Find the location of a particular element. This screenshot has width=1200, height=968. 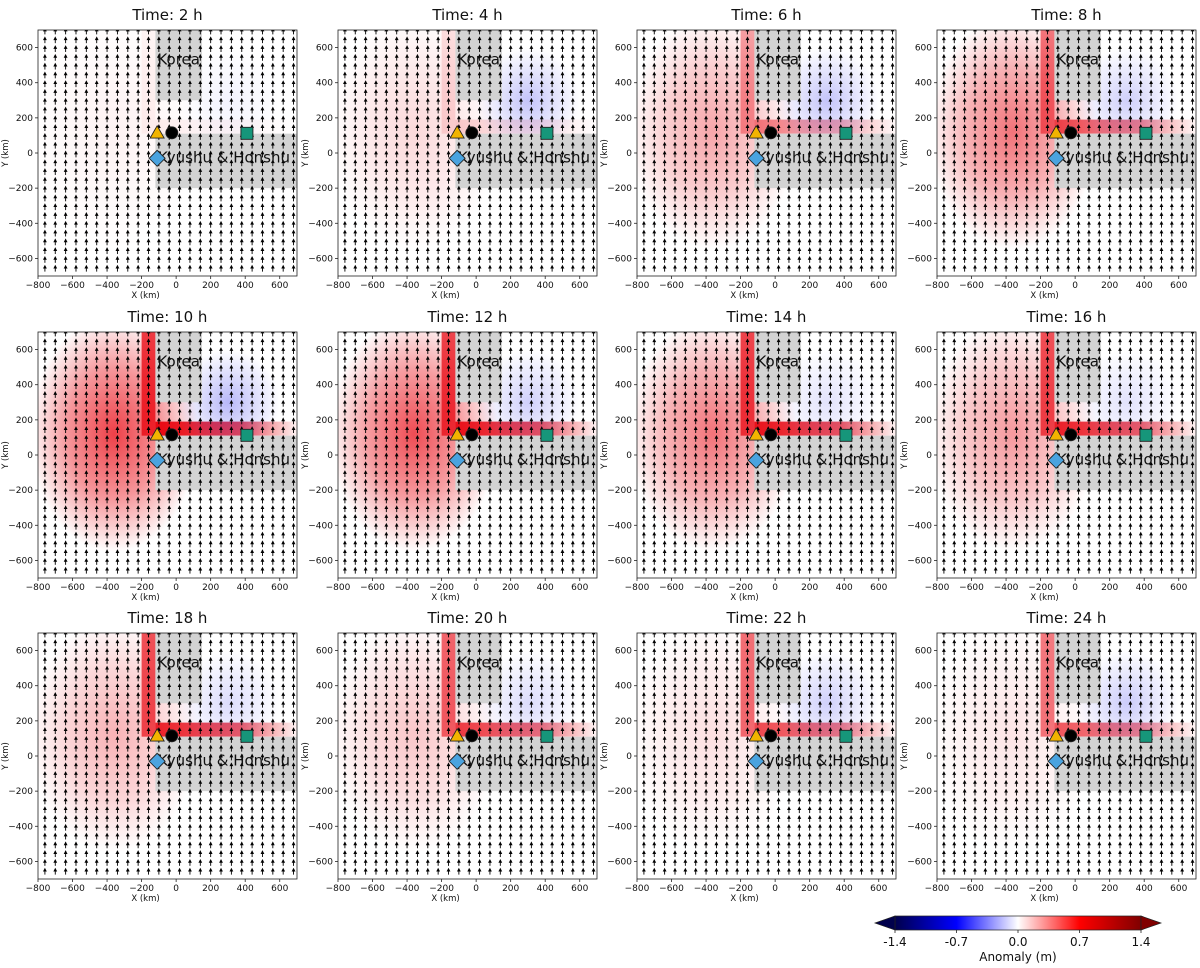

x-tick-label: 200 is located at coordinates (210, 286).